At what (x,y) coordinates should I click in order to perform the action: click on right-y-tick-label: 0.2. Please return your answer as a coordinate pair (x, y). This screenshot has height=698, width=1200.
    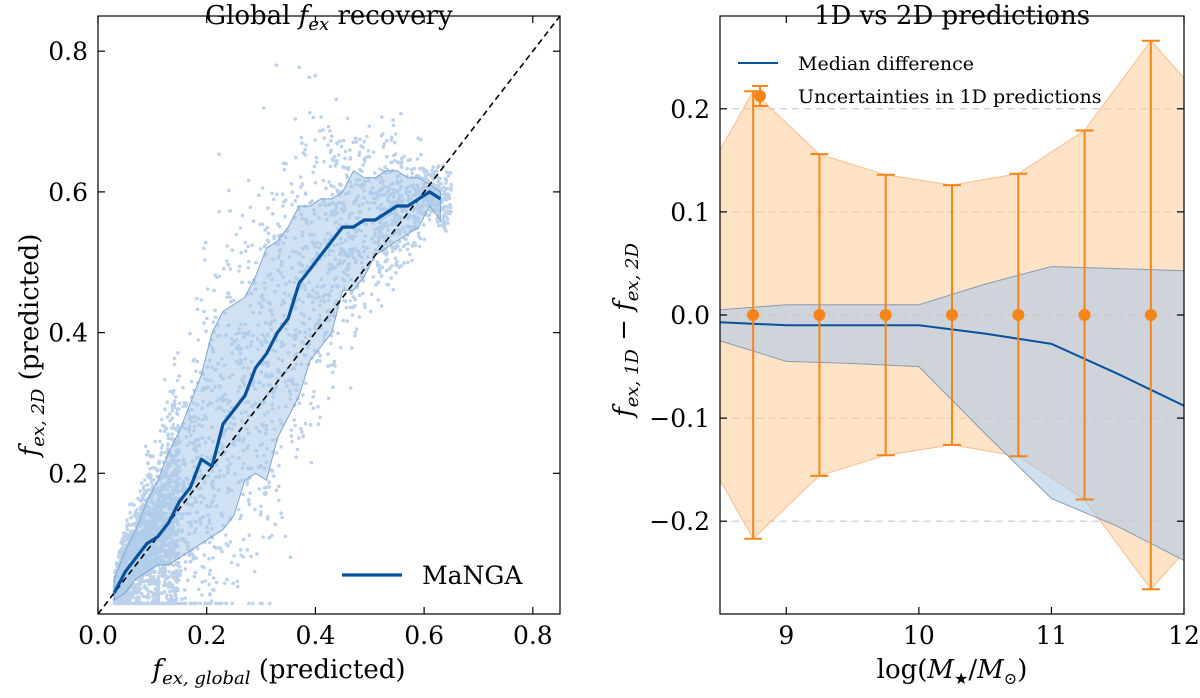
    Looking at the image, I should click on (690, 109).